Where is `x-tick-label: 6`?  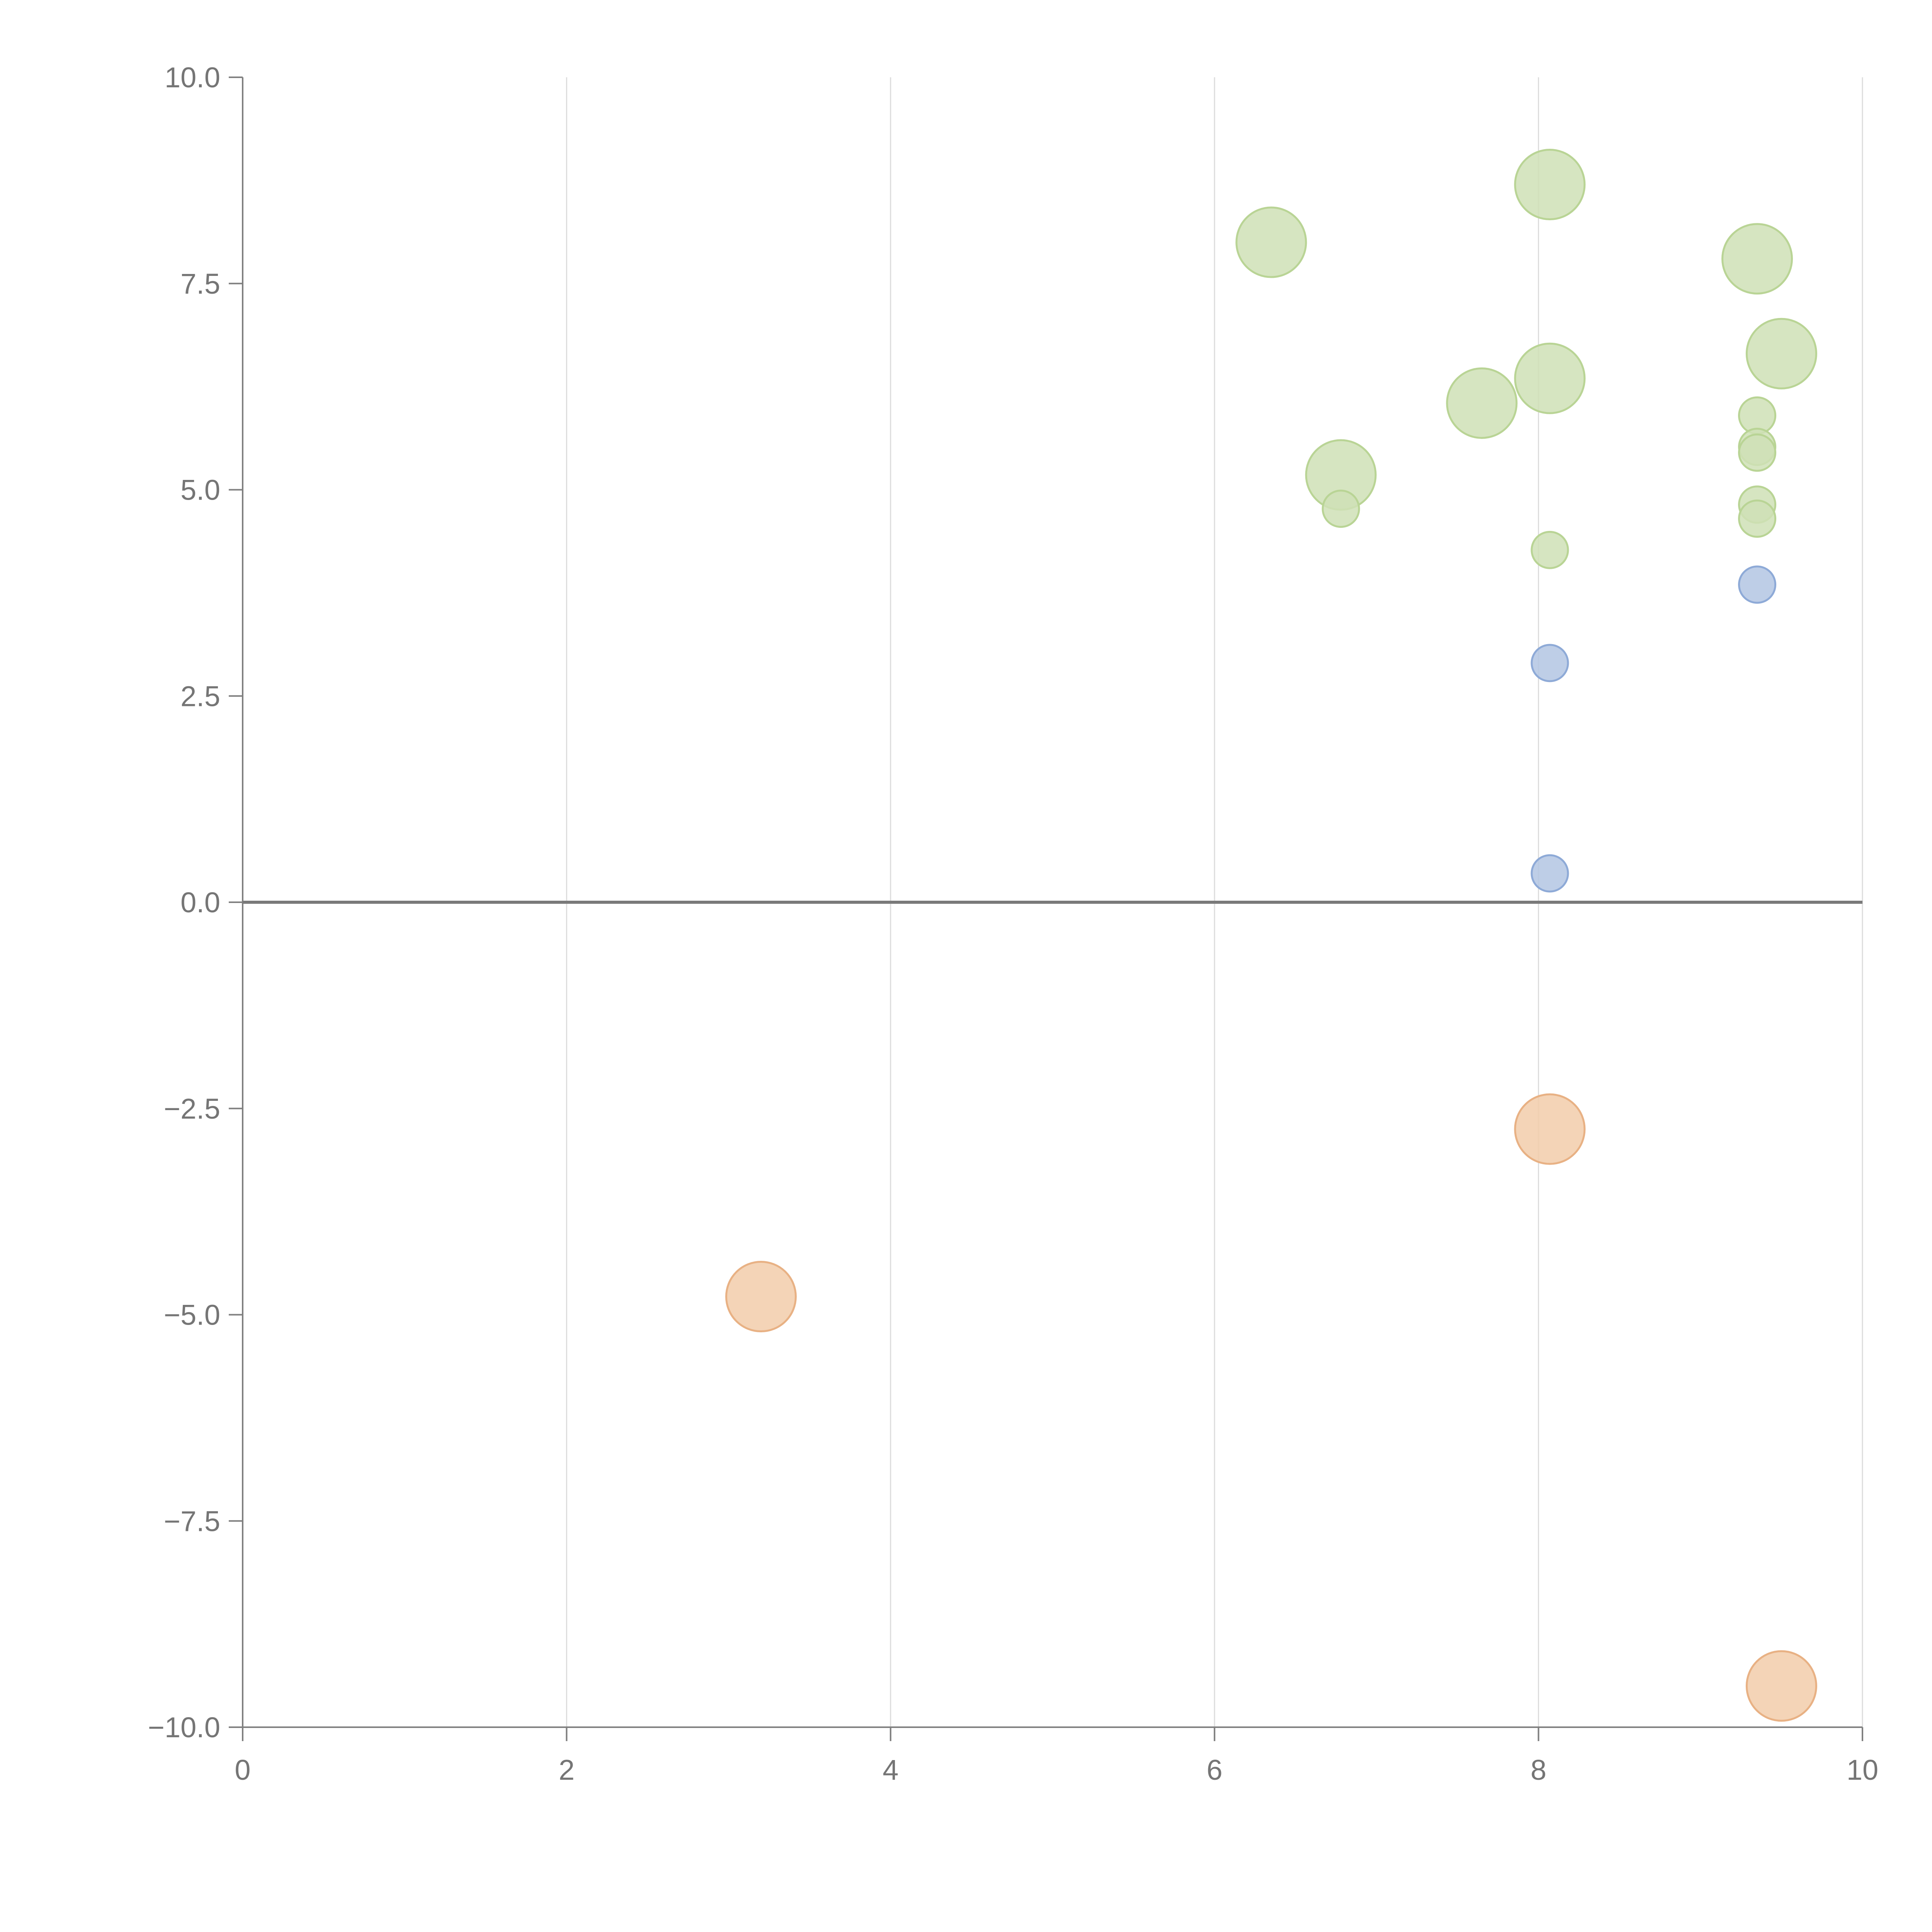 x-tick-label: 6 is located at coordinates (1215, 1770).